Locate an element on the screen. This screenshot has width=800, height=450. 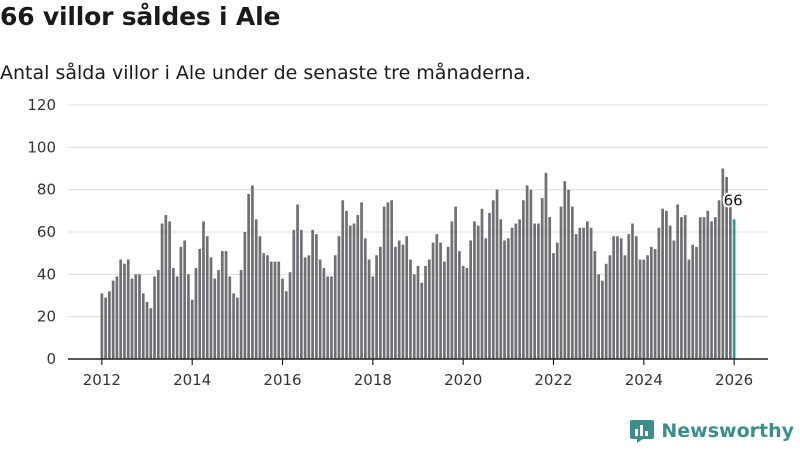
y-tick-label: 20 is located at coordinates (46, 317).